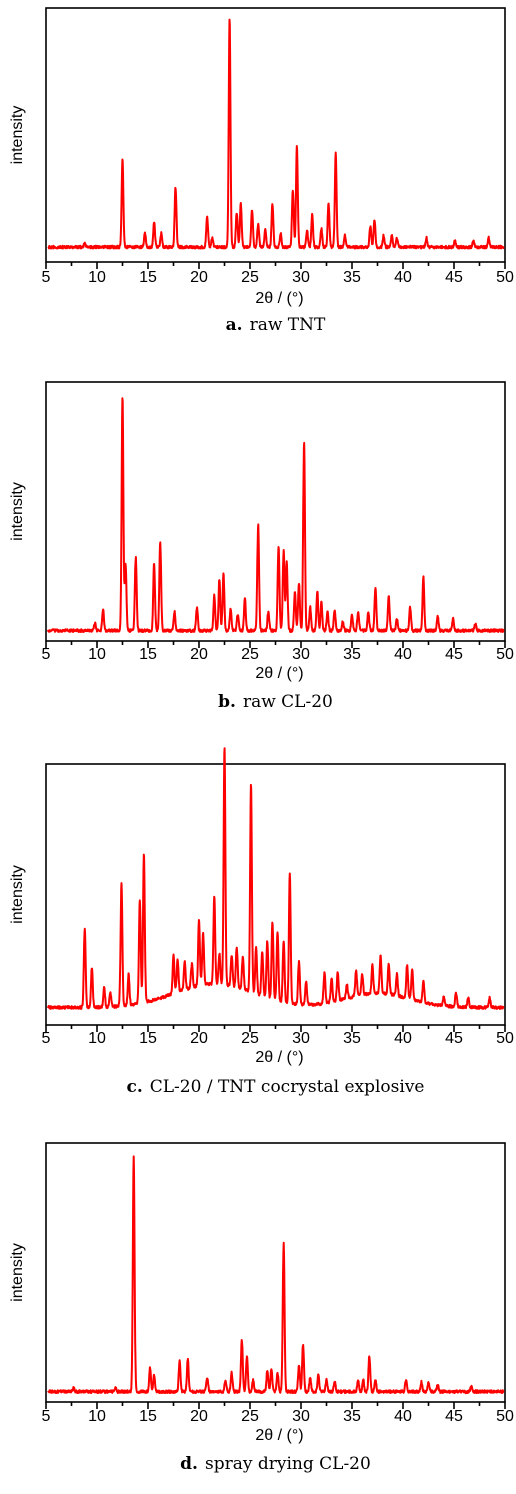  I want to click on caption-letter: d., so click(189, 1464).